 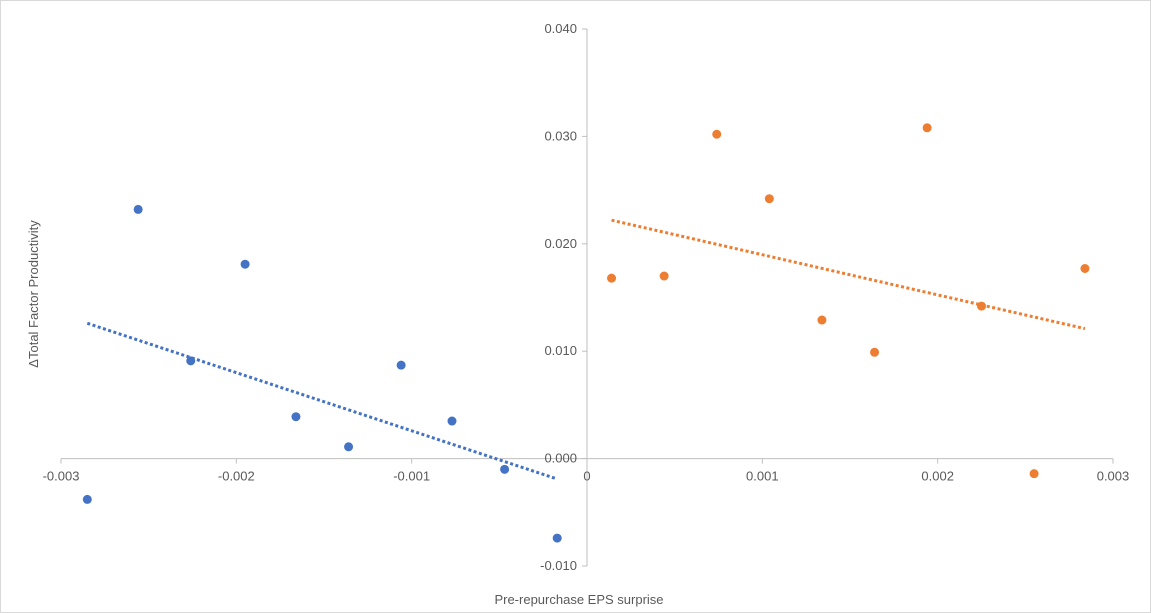 What do you see at coordinates (560, 135) in the screenshot?
I see `y-tick-label: 0.030` at bounding box center [560, 135].